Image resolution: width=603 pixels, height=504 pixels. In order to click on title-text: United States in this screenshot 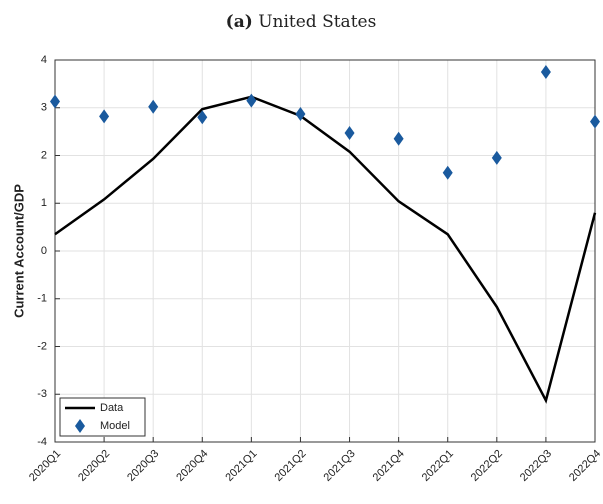, I will do `click(317, 22)`.